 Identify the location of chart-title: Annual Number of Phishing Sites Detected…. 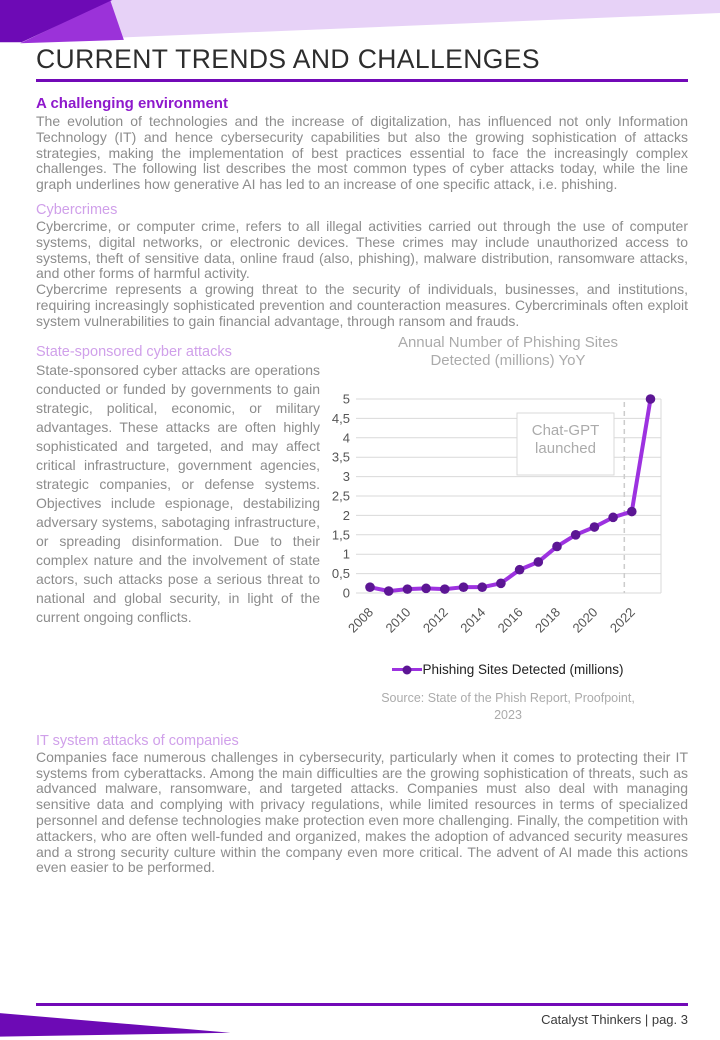
(508, 353).